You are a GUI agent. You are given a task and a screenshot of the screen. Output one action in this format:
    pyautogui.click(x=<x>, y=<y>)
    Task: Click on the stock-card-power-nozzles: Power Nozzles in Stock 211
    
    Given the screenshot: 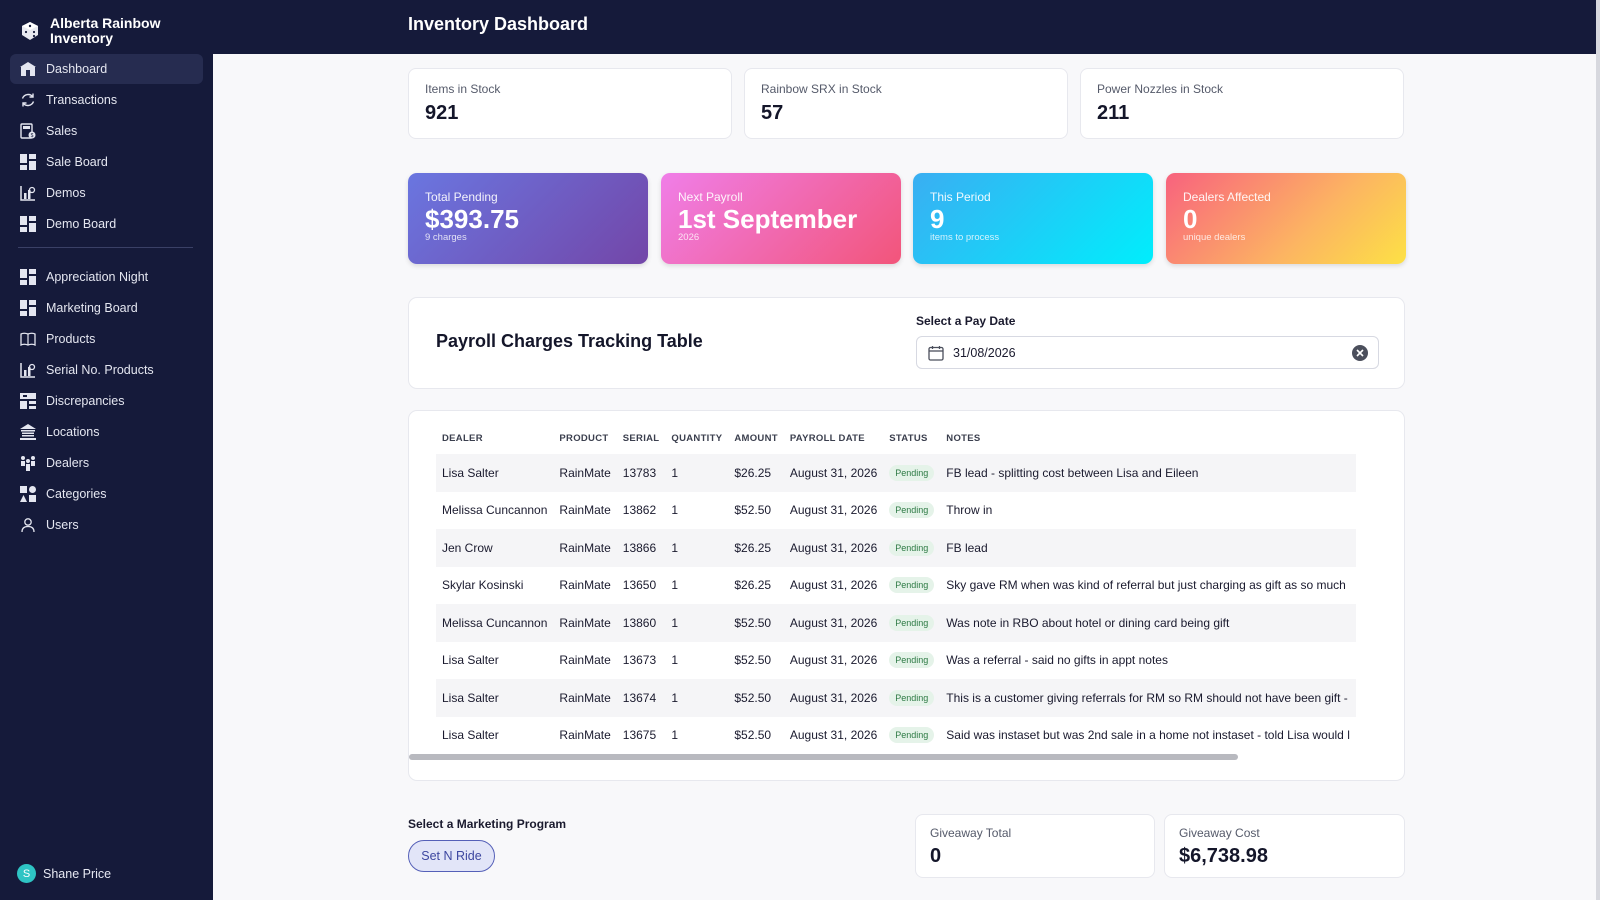 What is the action you would take?
    pyautogui.click(x=1242, y=103)
    